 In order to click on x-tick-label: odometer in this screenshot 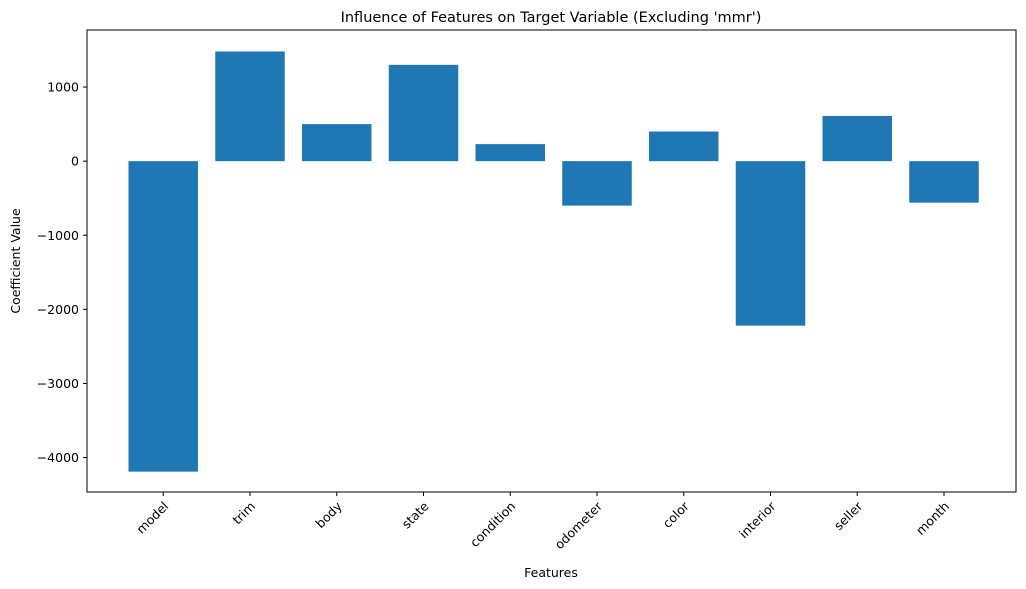, I will do `click(579, 525)`.